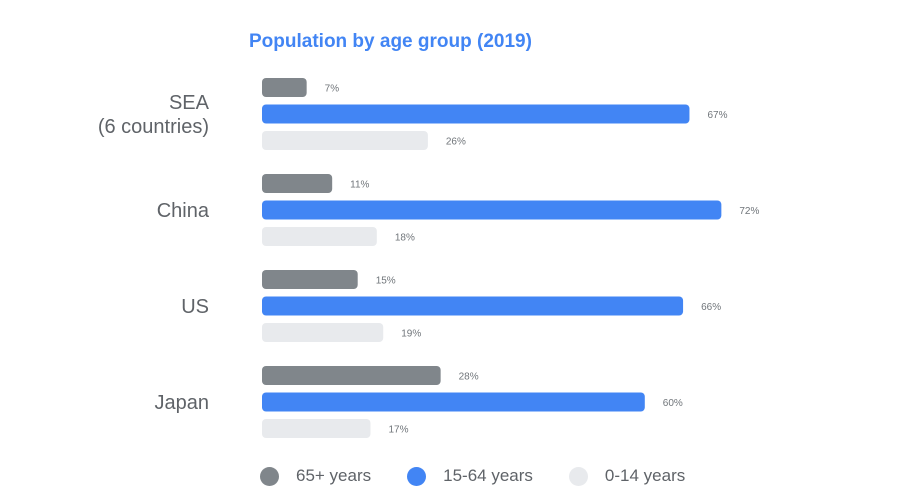  What do you see at coordinates (711, 307) in the screenshot?
I see `value-label-us-15-64-years: 66%` at bounding box center [711, 307].